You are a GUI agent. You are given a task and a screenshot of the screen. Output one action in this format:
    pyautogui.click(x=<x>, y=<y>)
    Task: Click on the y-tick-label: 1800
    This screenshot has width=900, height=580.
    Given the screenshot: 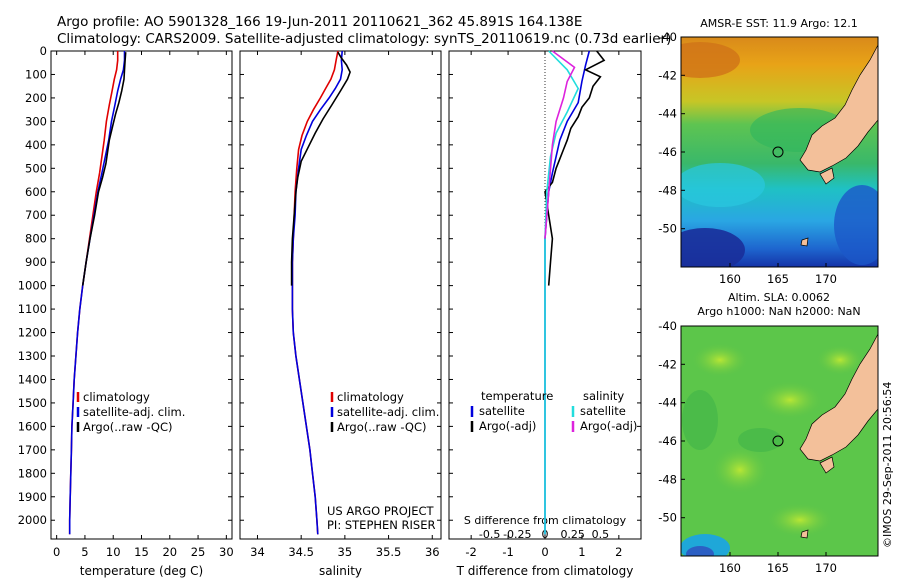 What is the action you would take?
    pyautogui.click(x=32, y=473)
    